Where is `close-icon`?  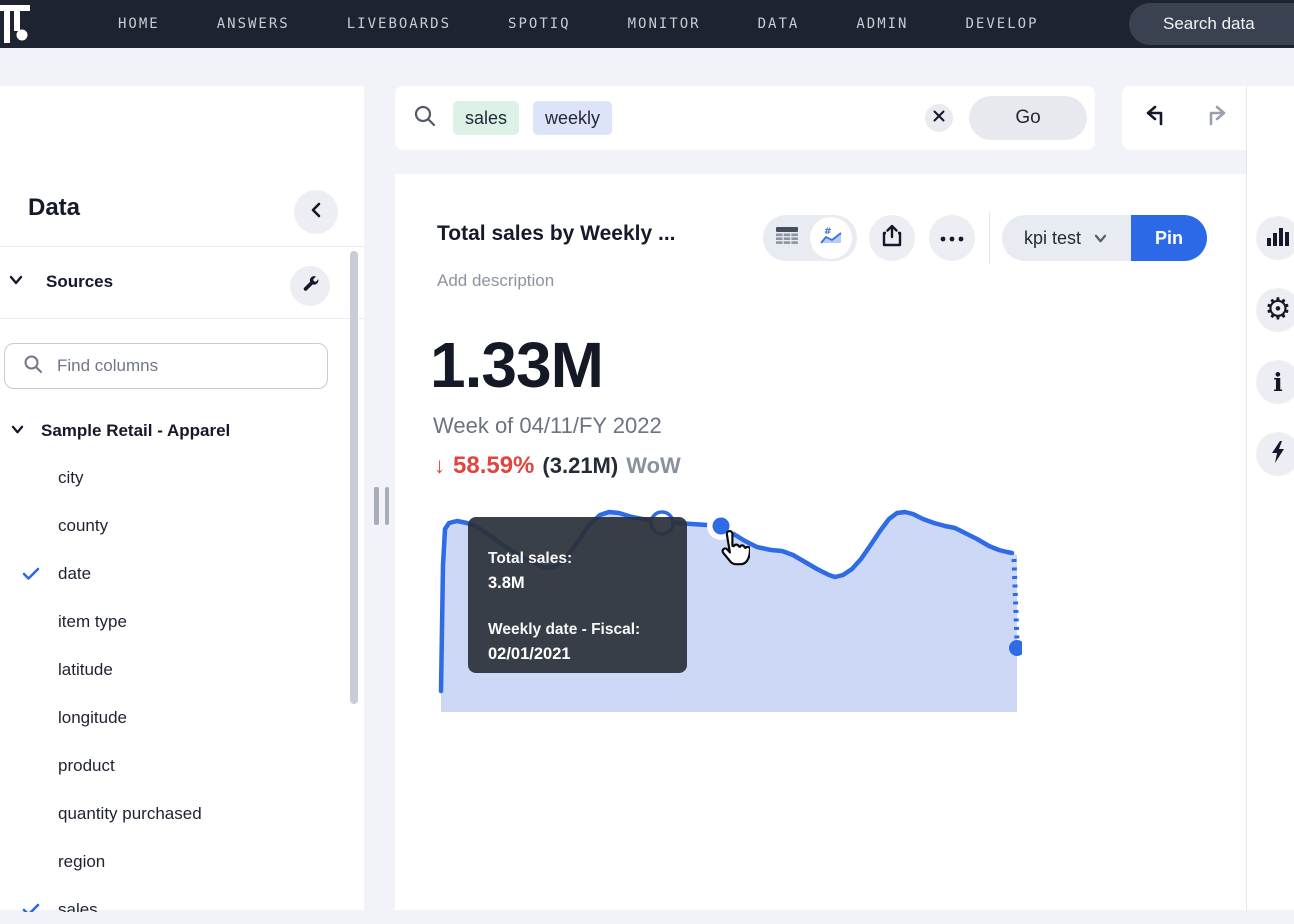
close-icon is located at coordinates (939, 118).